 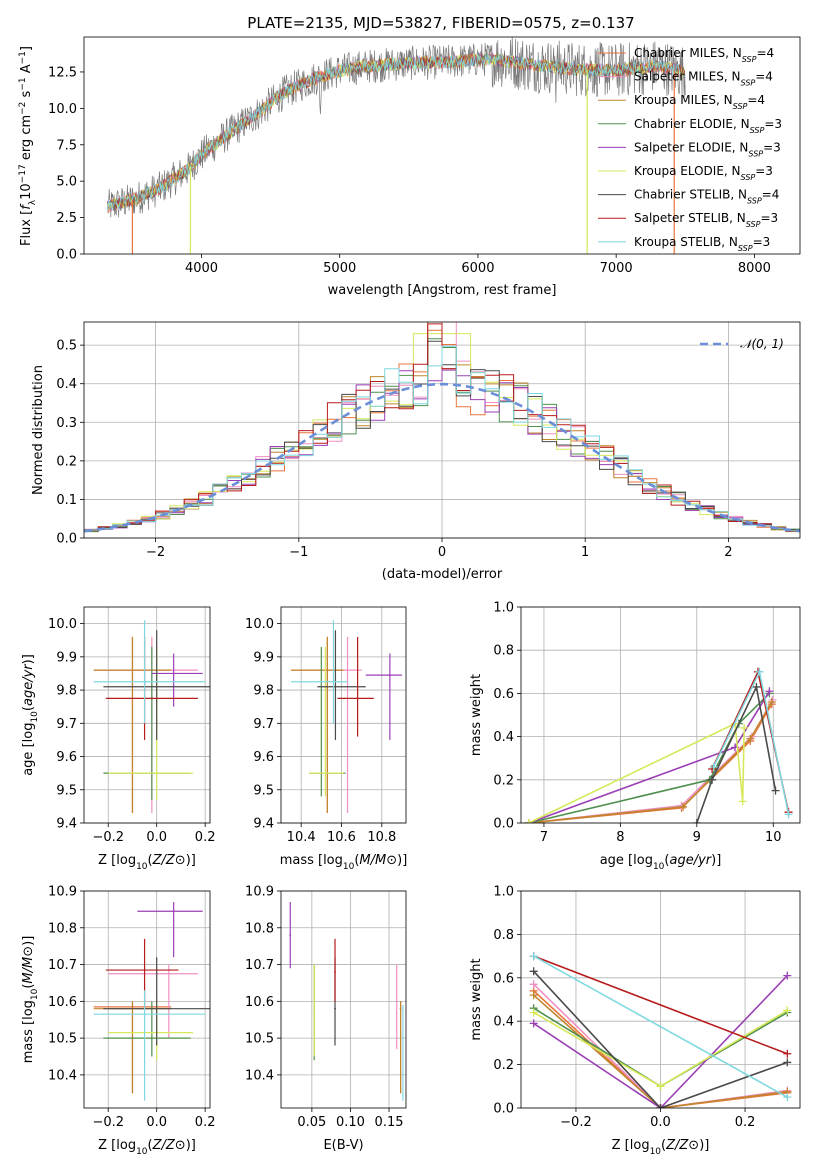 I want to click on legend-entry-8: Salpeter STELIB, NSSP=3, so click(x=706, y=220).